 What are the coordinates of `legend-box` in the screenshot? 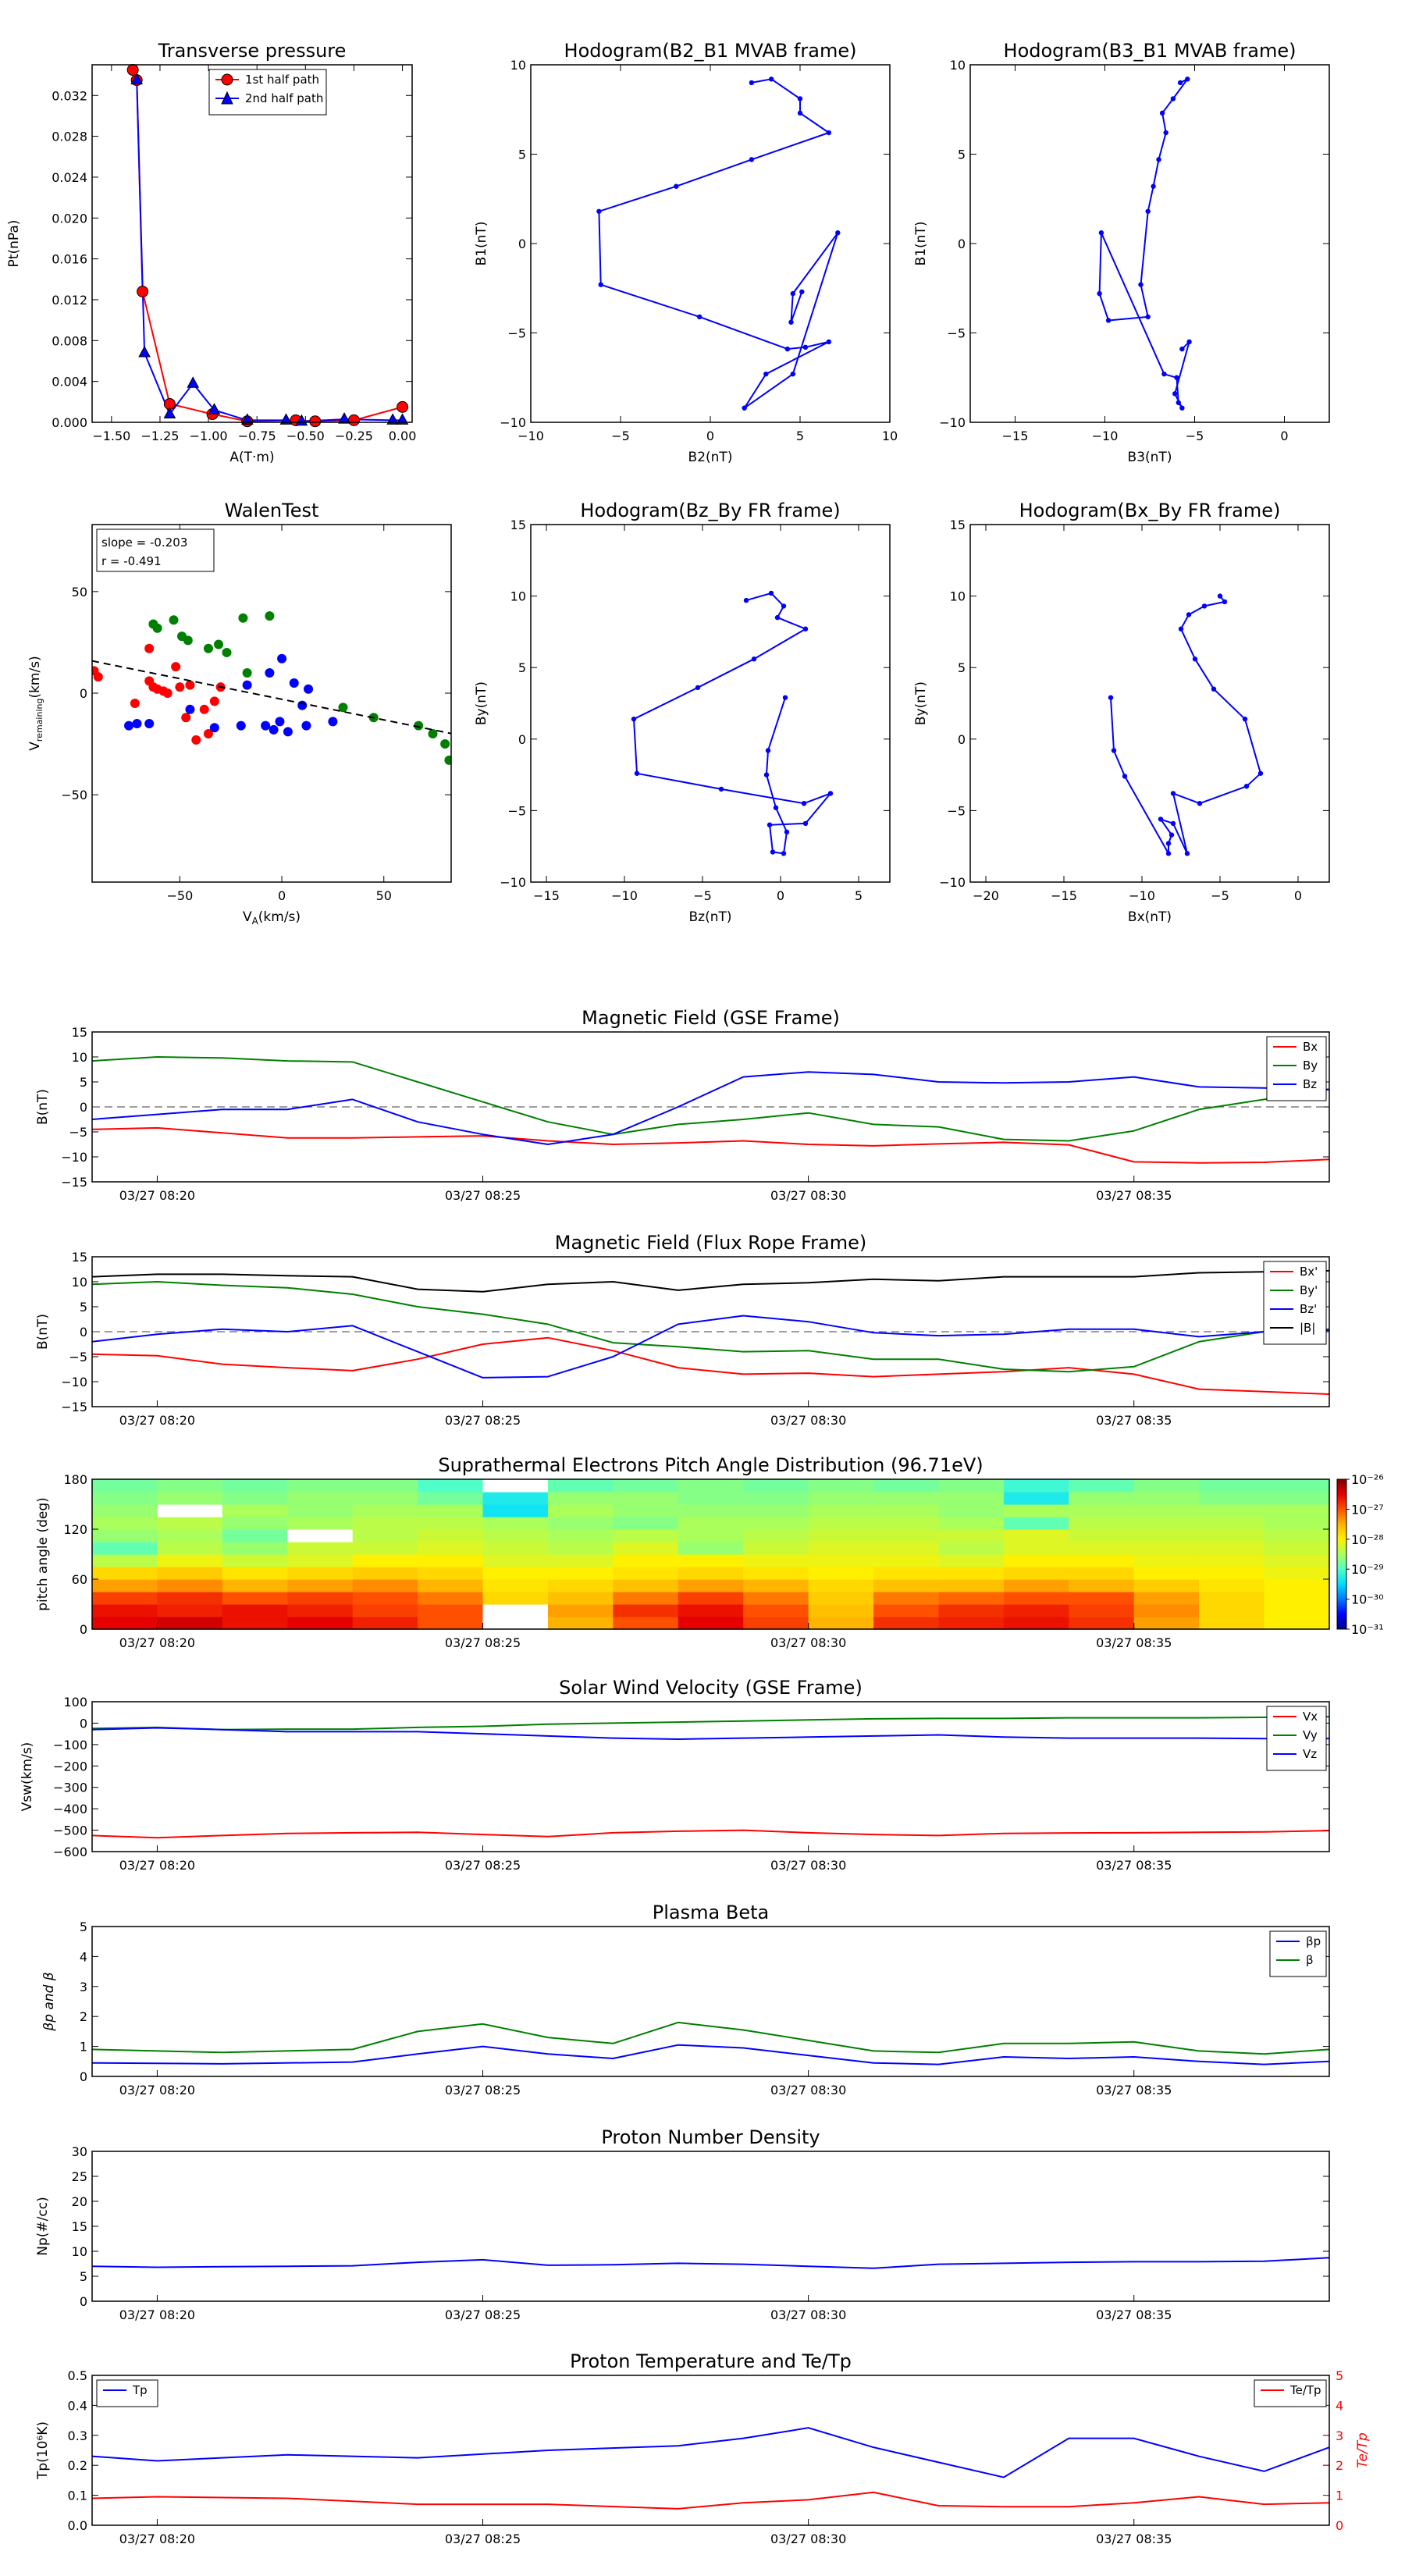 It's located at (1295, 1303).